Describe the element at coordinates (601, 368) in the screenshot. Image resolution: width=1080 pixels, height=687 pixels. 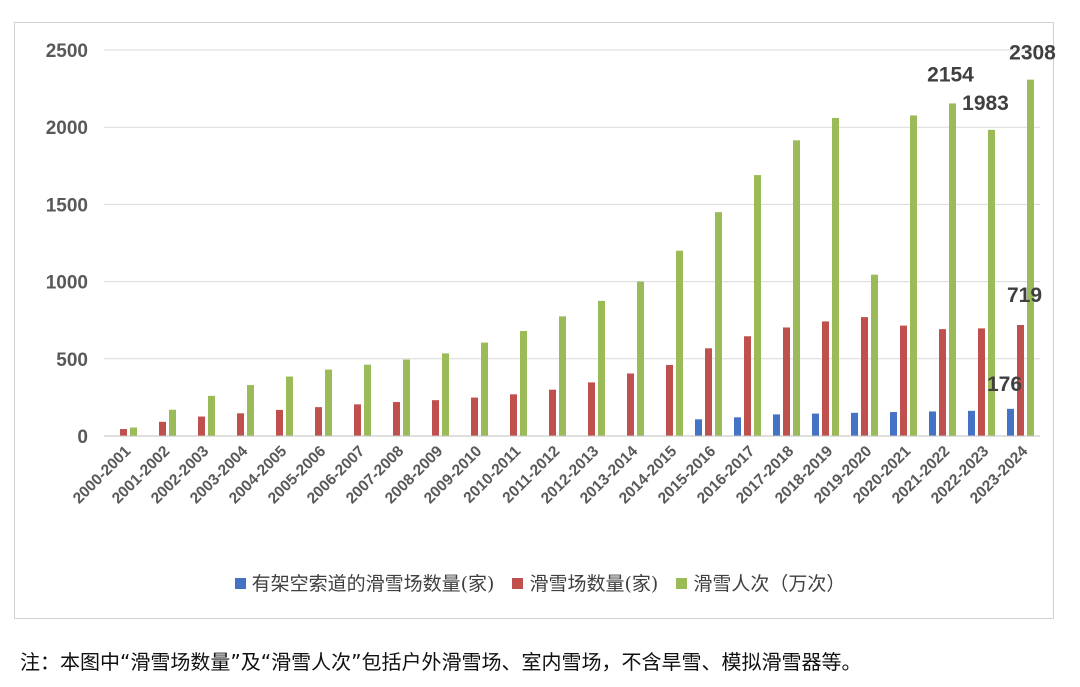
I see `bar-series-2-2012-2013` at that location.